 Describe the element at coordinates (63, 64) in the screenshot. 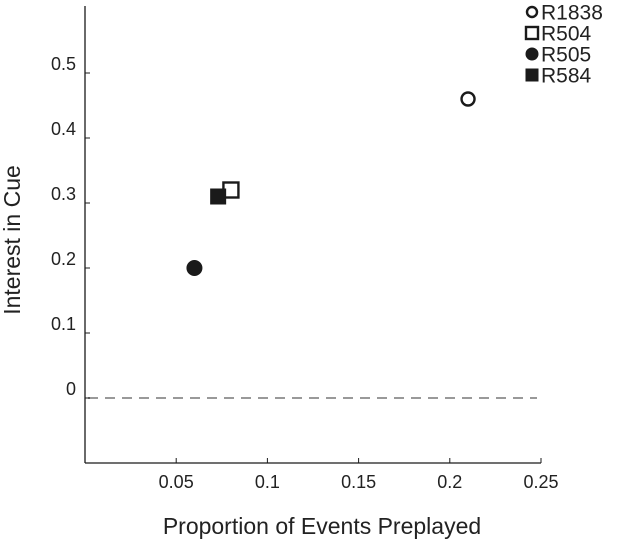

I see `y-tick-label: 0.5` at that location.